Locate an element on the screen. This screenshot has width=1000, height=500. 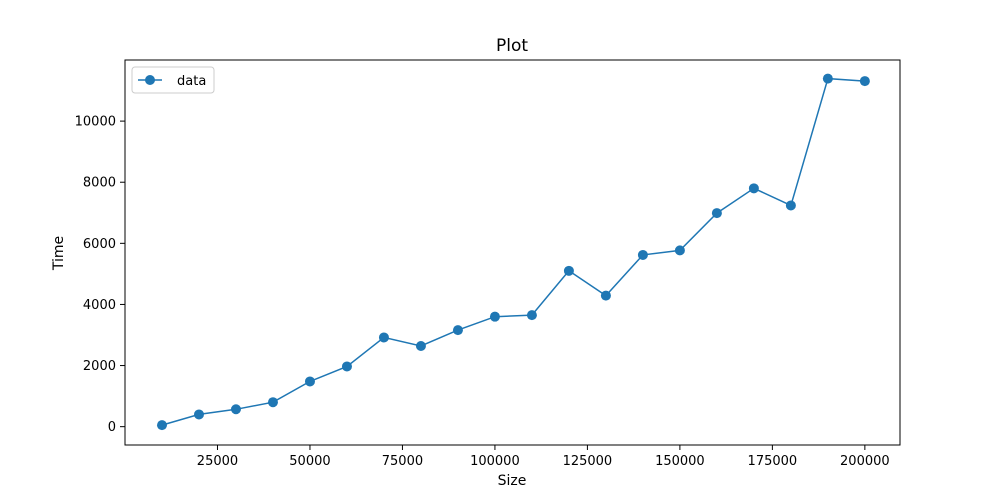
x-tick-label: 200000 is located at coordinates (865, 461).